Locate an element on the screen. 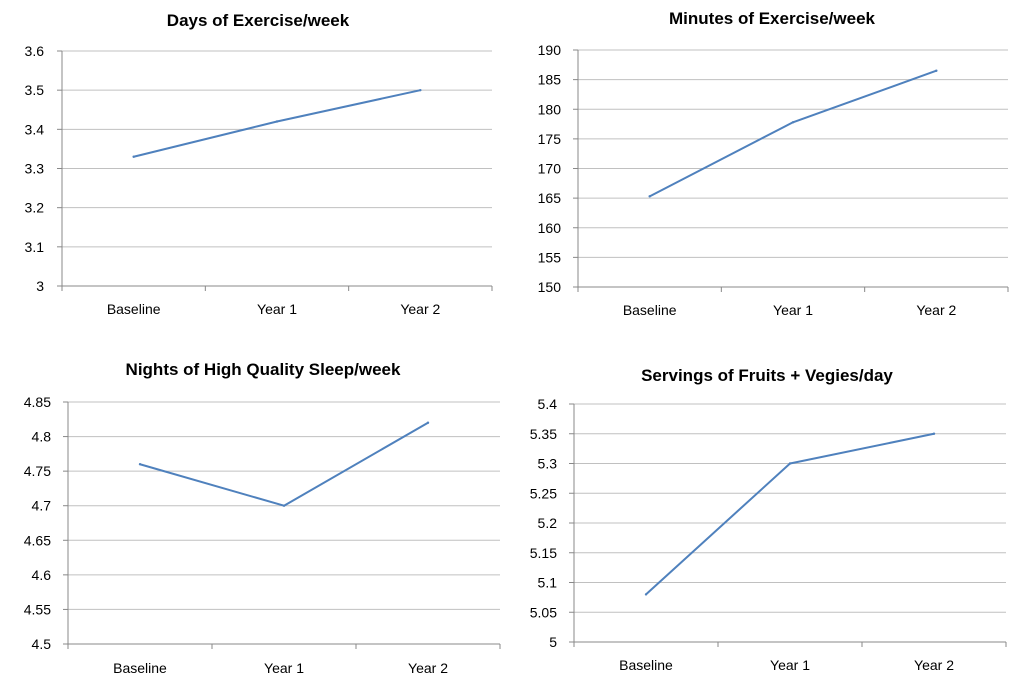  y-tick-label: 3 is located at coordinates (40, 286).